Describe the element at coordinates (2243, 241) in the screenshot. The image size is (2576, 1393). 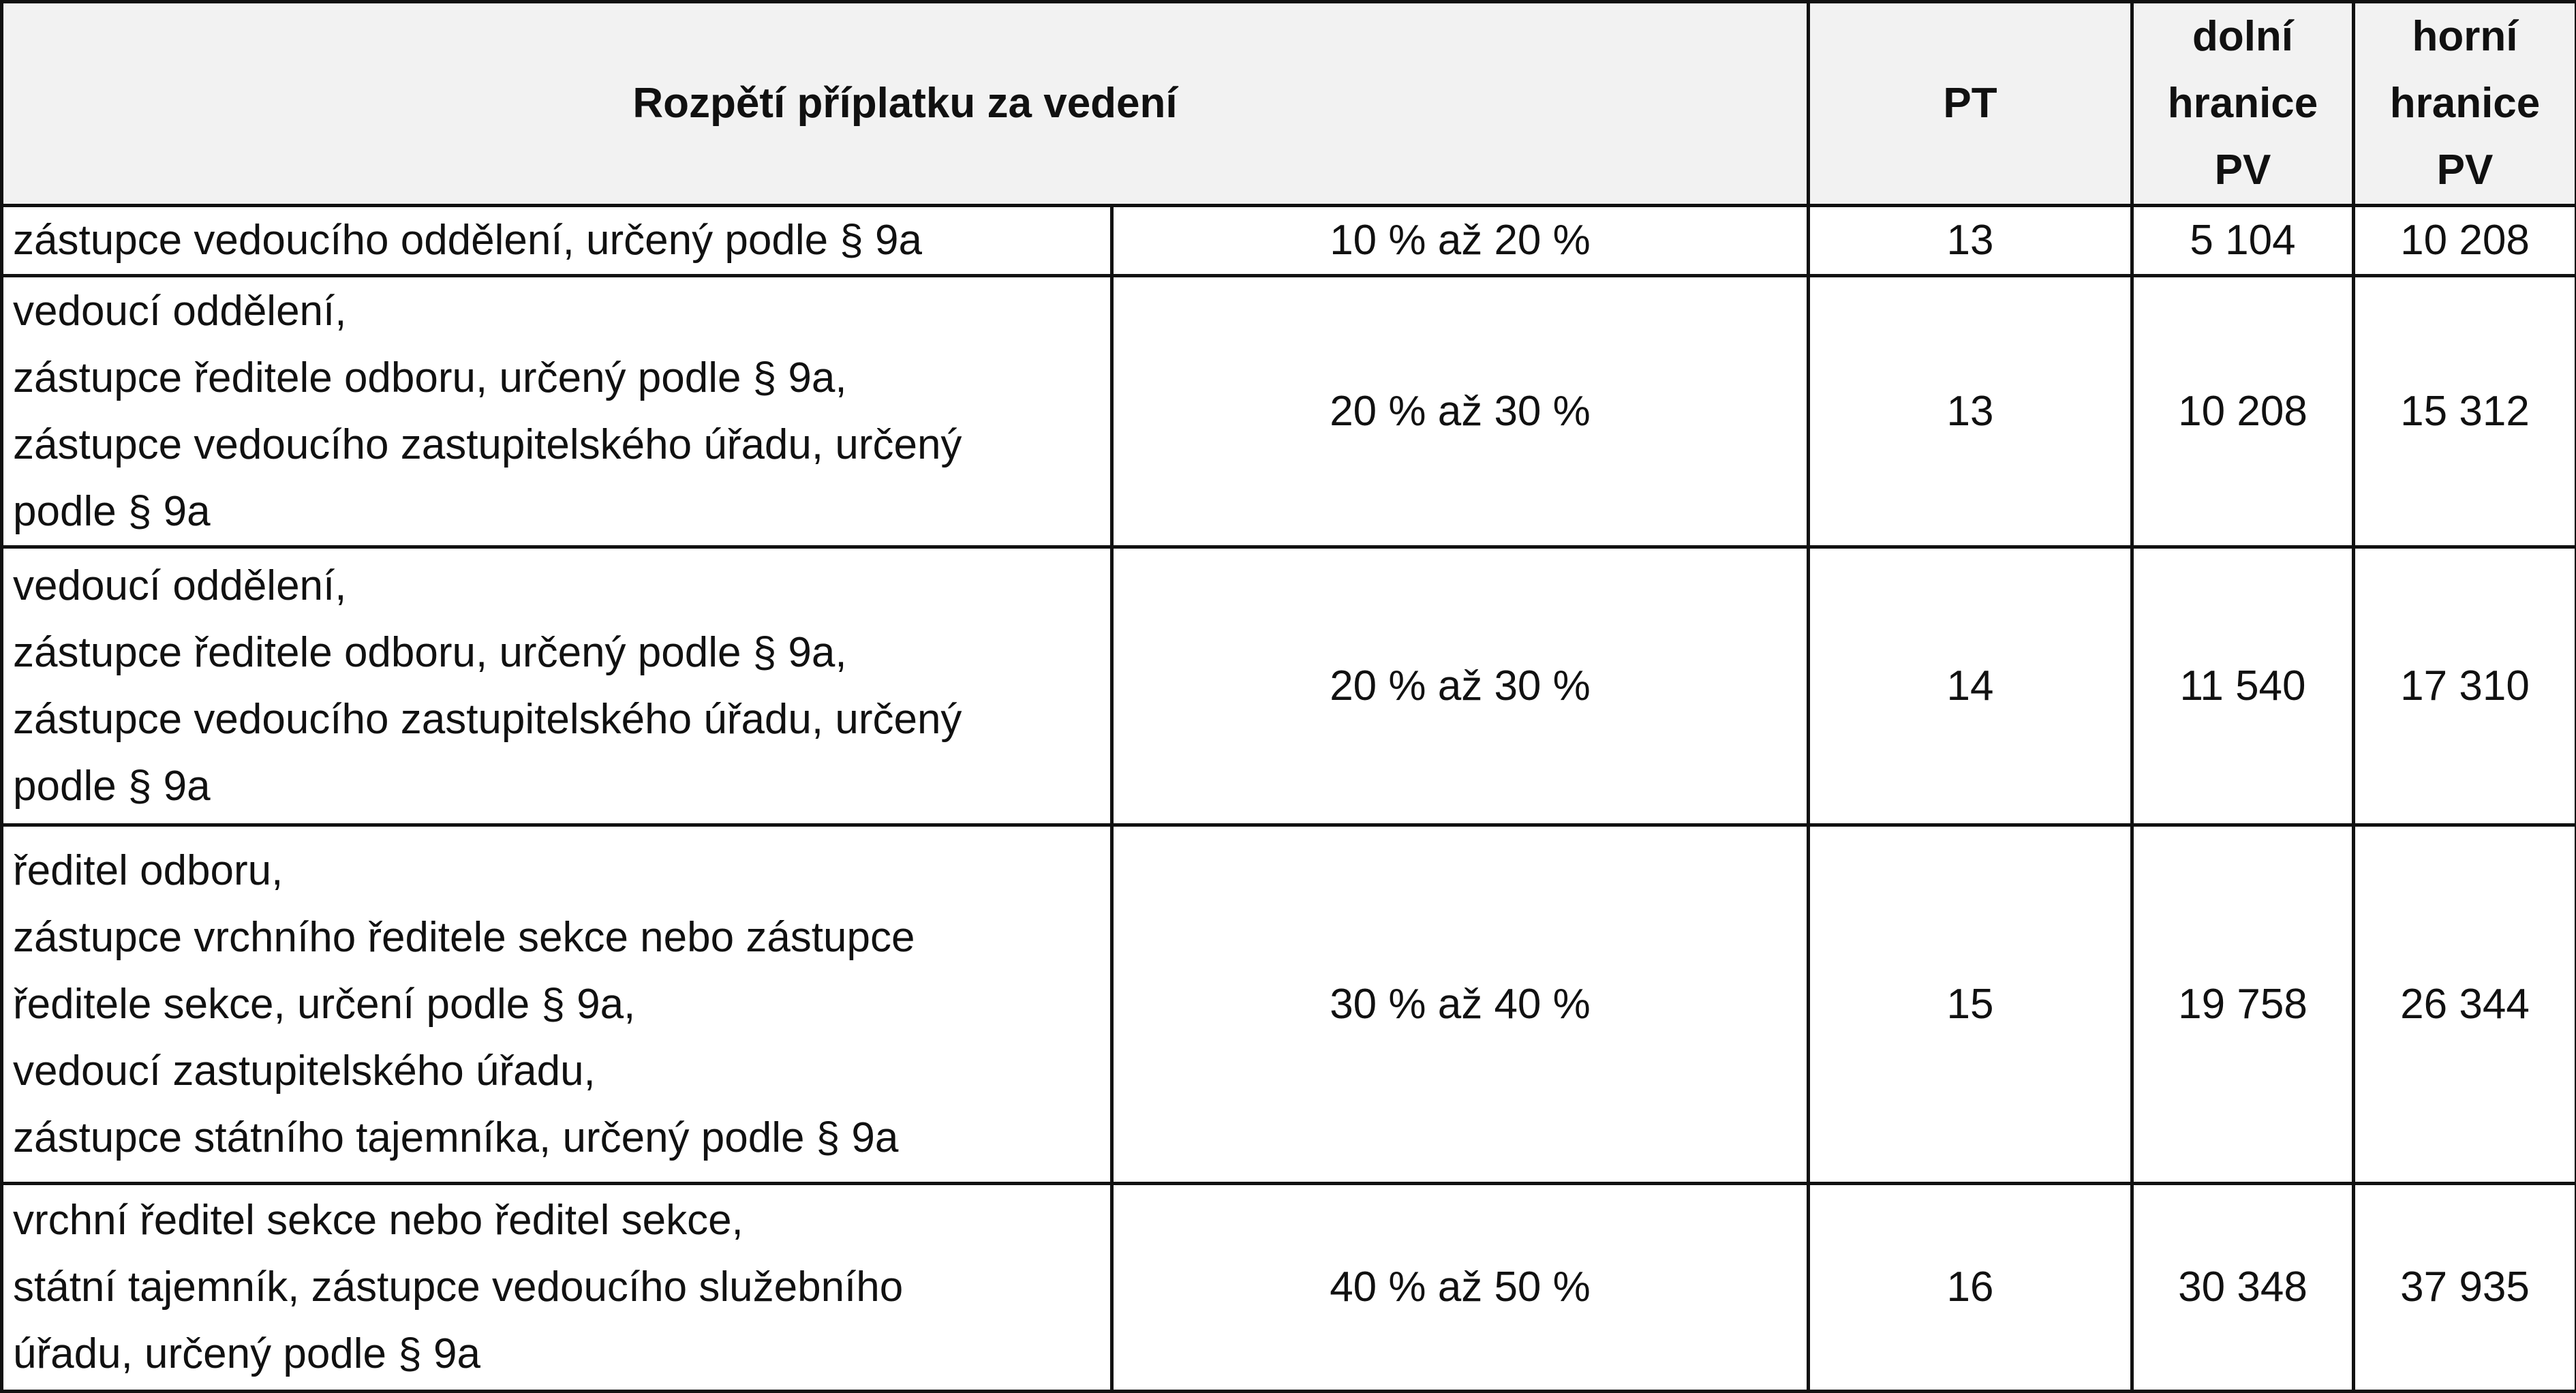
I see `lower-limit-cell: 5 104` at that location.